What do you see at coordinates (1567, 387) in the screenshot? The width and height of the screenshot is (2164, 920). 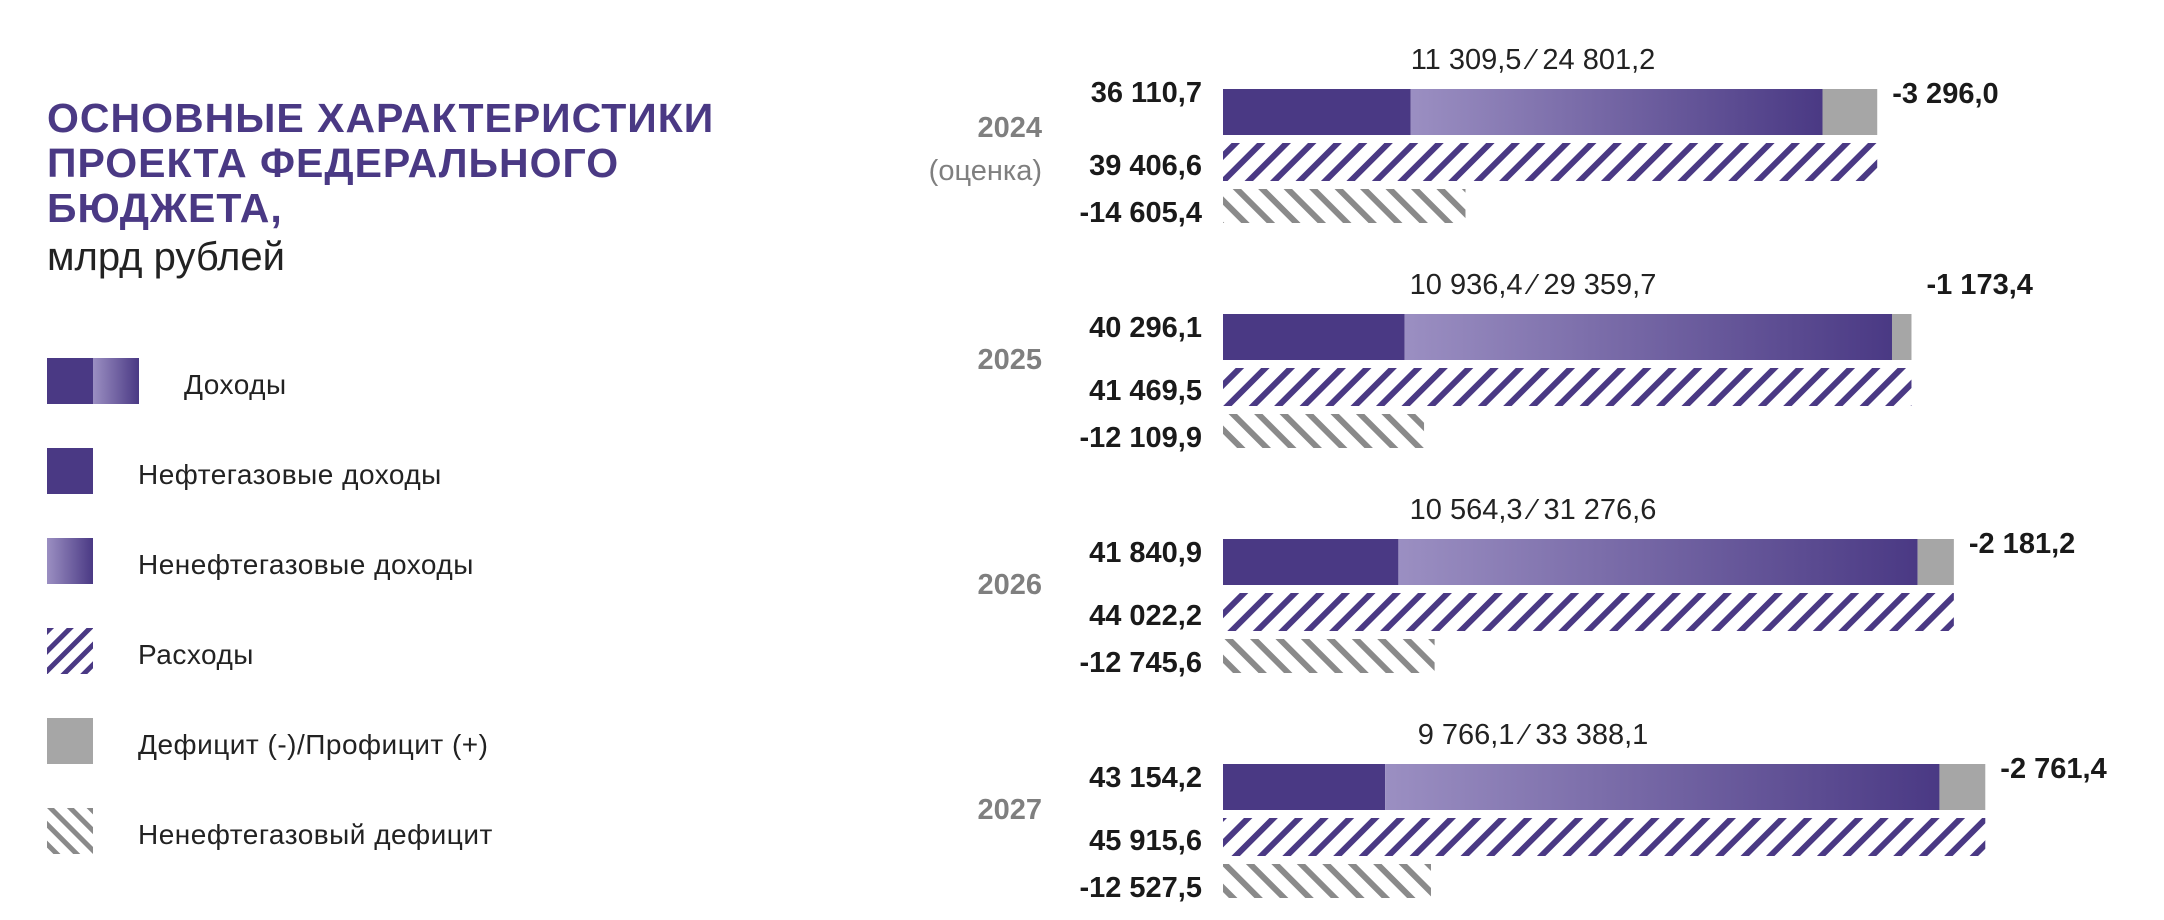 I see `expenses-bar-2025` at bounding box center [1567, 387].